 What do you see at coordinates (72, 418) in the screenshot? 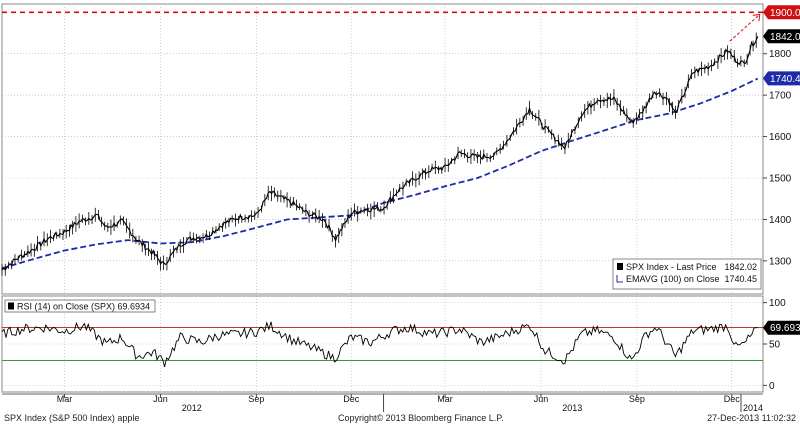
I see `footer-source: SPX Index (S&P 500 Index) apple` at bounding box center [72, 418].